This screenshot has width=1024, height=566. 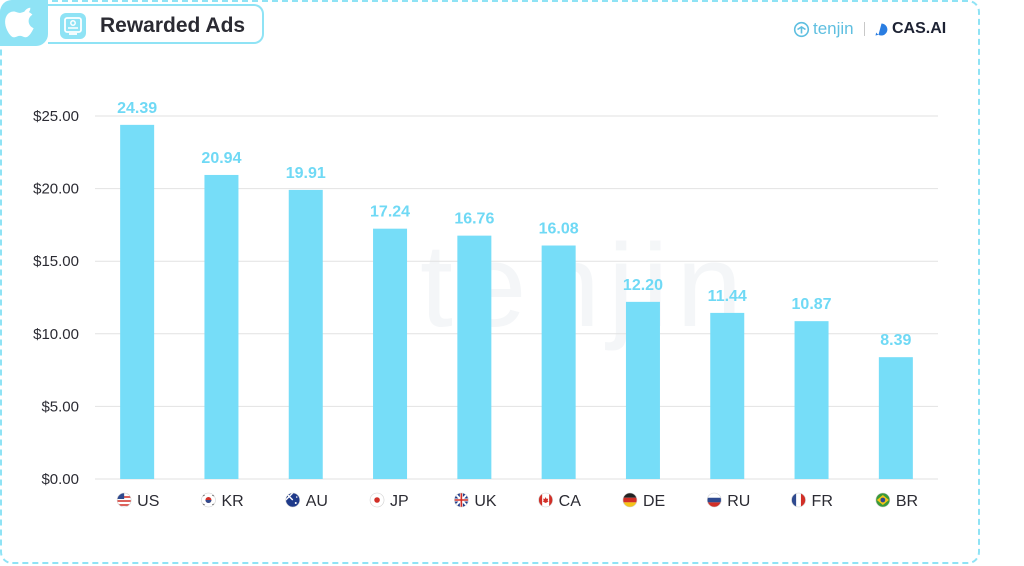 I want to click on bar-au, so click(x=305, y=334).